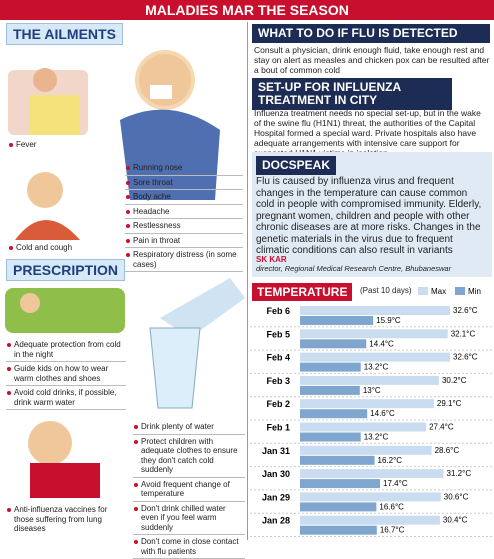 This screenshot has height=559, width=494. Describe the element at coordinates (391, 506) in the screenshot. I see `value-label: 16.6°C` at that location.